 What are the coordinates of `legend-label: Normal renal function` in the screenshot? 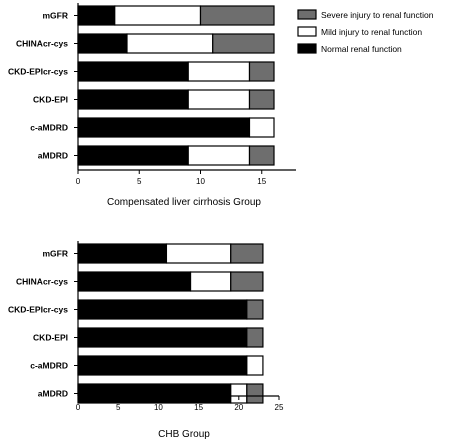 It's located at (361, 49).